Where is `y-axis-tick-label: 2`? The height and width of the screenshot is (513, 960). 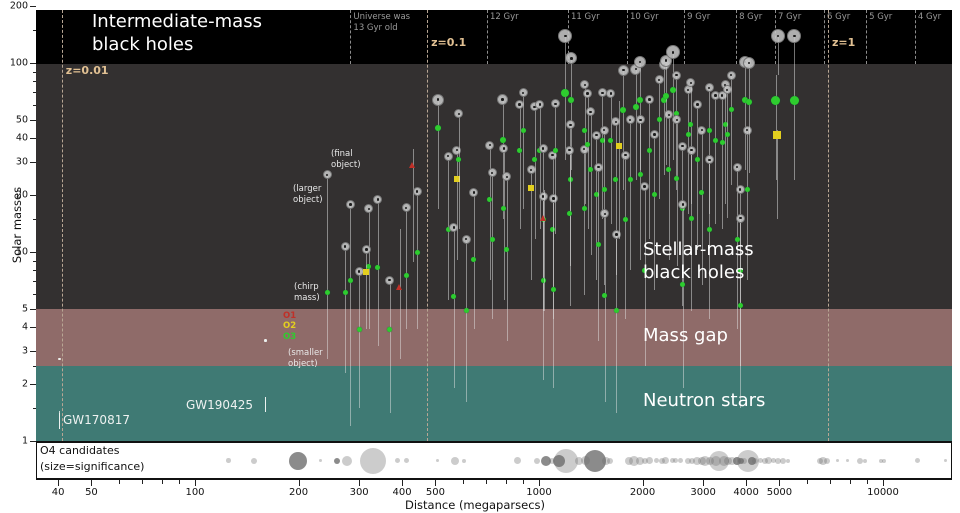
y-axis-tick-label: 2 is located at coordinates (24, 384).